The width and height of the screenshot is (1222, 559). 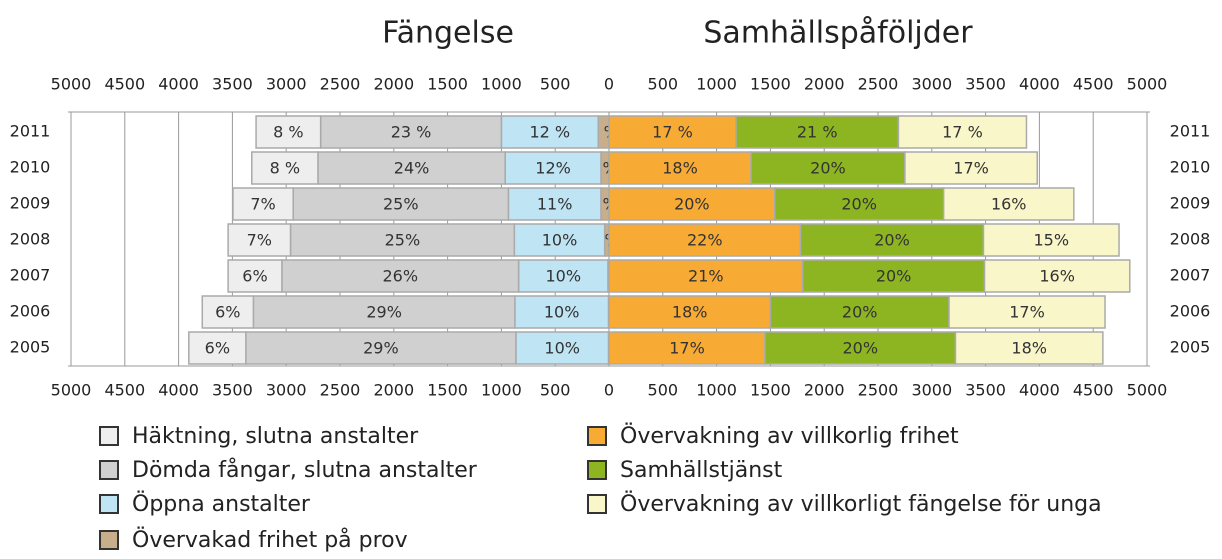 I want to click on legend-label: Häktning, slutna anstalter, so click(x=275, y=436).